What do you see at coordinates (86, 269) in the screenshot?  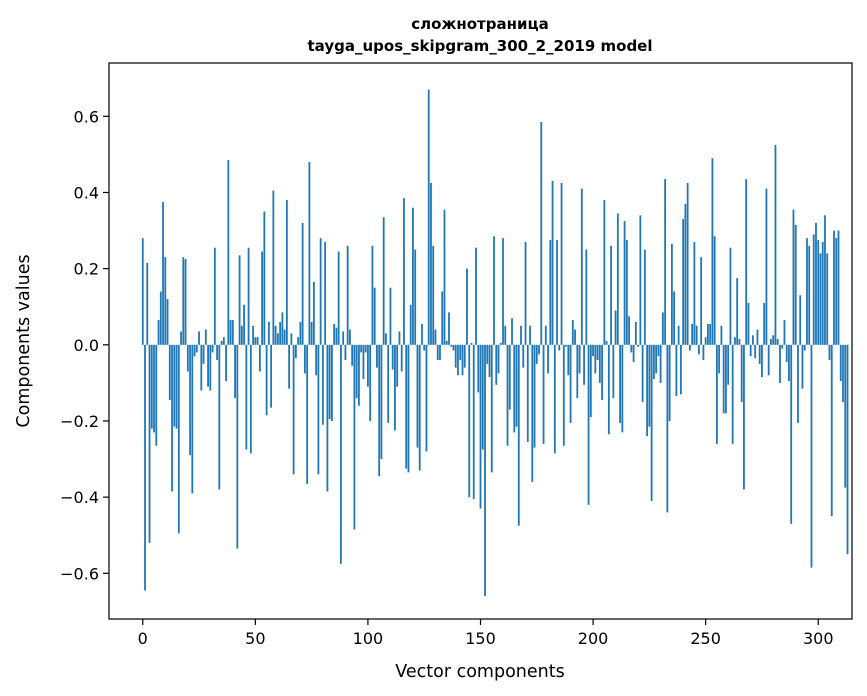 I see `y-tick-label: 0.2` at bounding box center [86, 269].